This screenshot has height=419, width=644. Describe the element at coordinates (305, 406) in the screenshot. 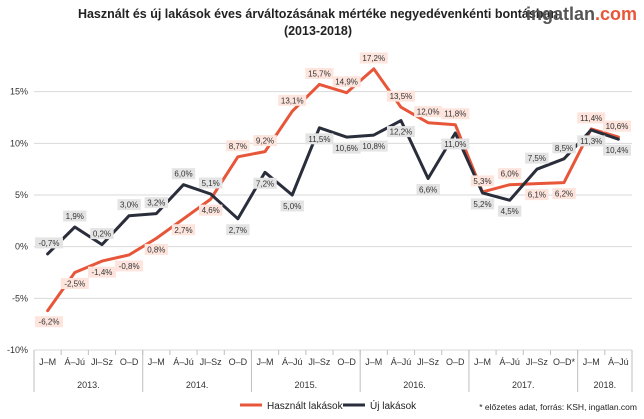

I see `legend-label-used: Használt lakások` at that location.